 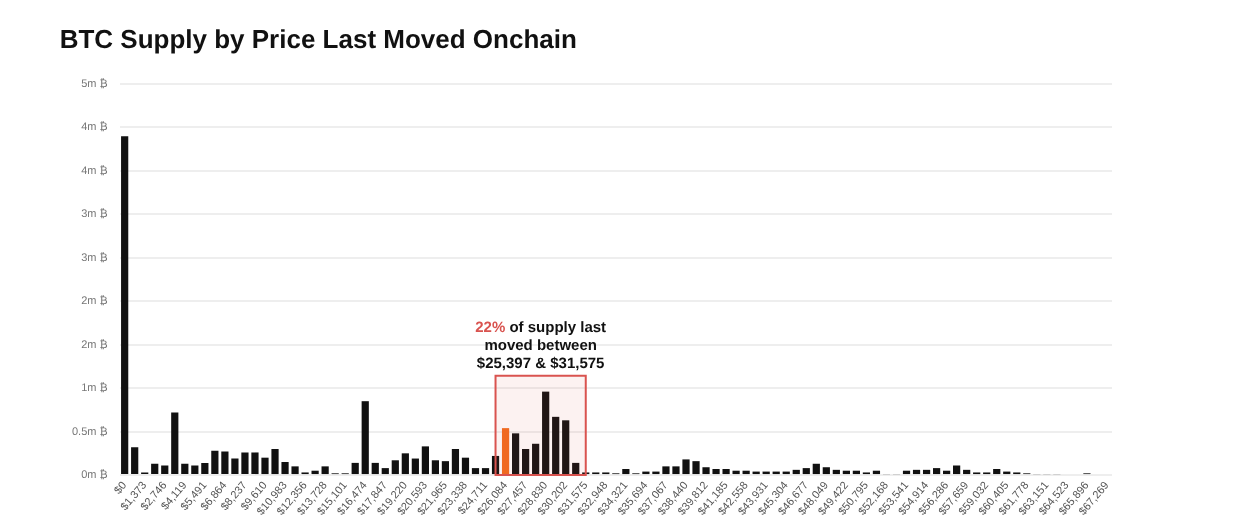 I want to click on bar, so click(x=505, y=451).